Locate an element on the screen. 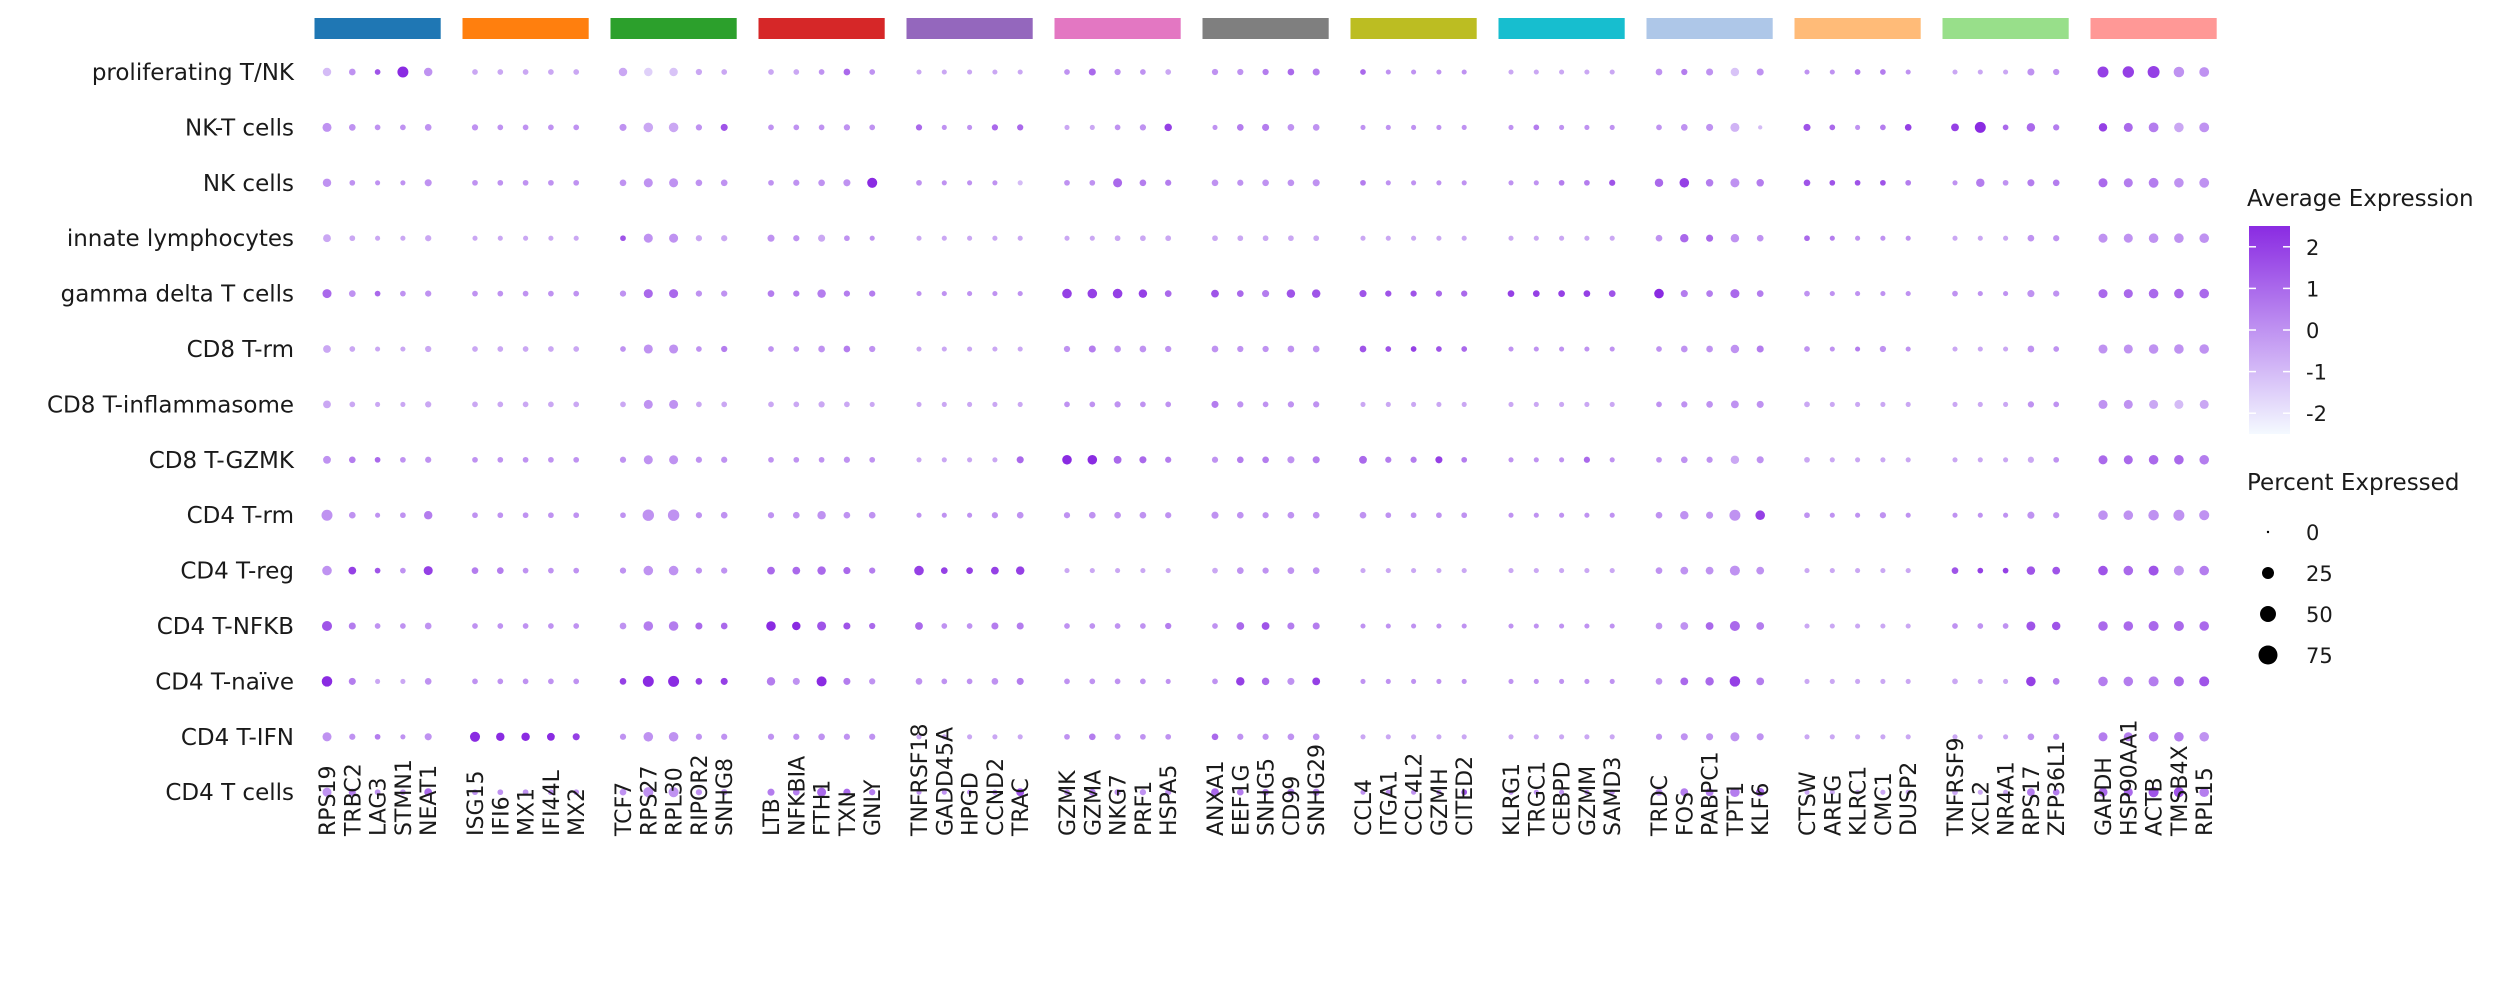 Image resolution: width=2496 pixels, height=998 pixels. dot-r9-c65 is located at coordinates (2204, 515).